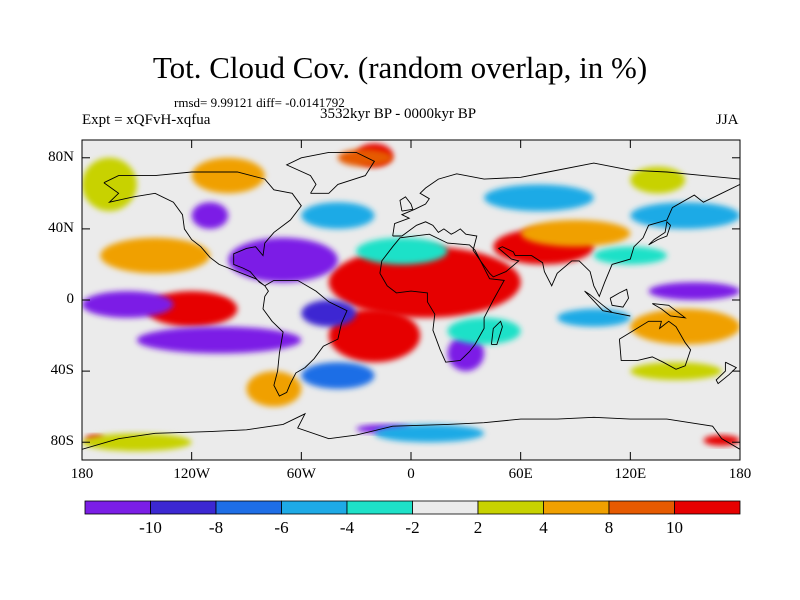 This screenshot has height=600, width=800. Describe the element at coordinates (70, 299) in the screenshot. I see `lat-tick-label: 0` at that location.